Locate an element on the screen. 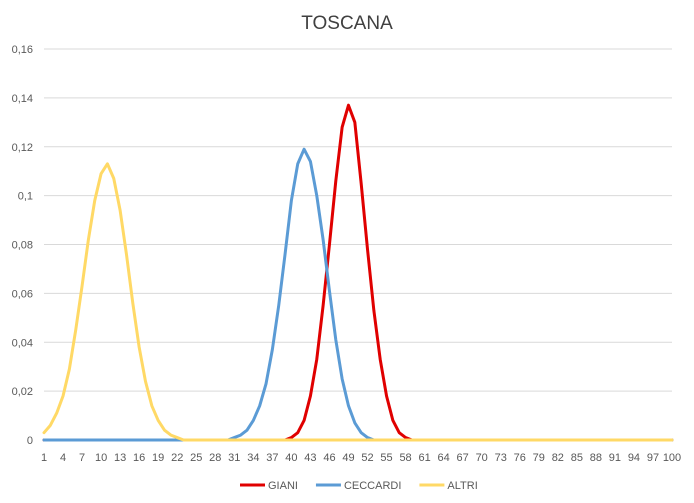  x-tick-label: 40 is located at coordinates (291, 458).